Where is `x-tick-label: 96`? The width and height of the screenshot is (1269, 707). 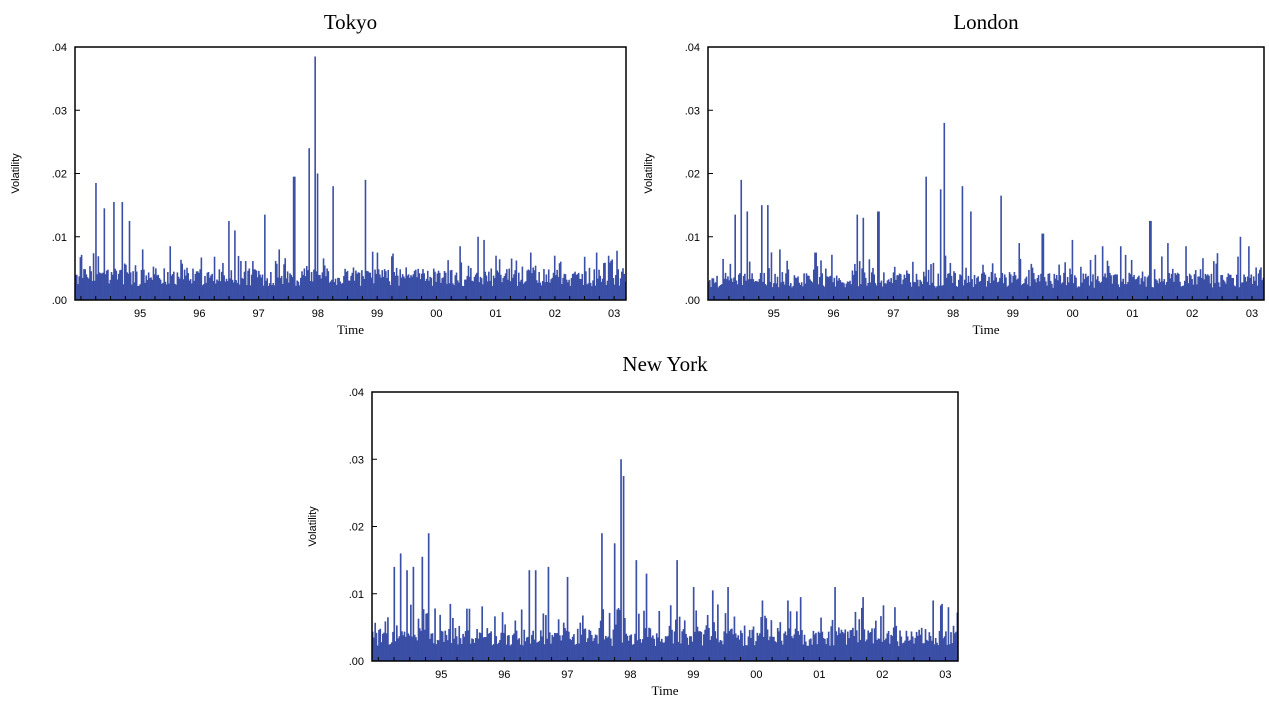 x-tick-label: 96 is located at coordinates (504, 675).